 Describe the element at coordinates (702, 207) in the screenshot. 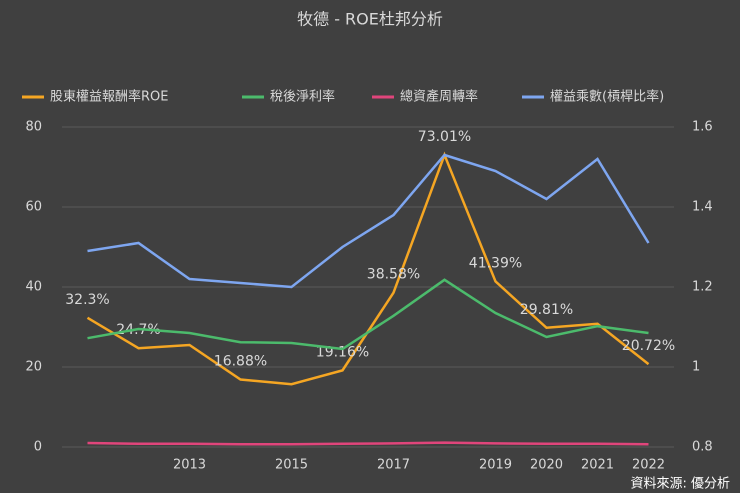

I see `y2-tick-label: 1.4` at that location.